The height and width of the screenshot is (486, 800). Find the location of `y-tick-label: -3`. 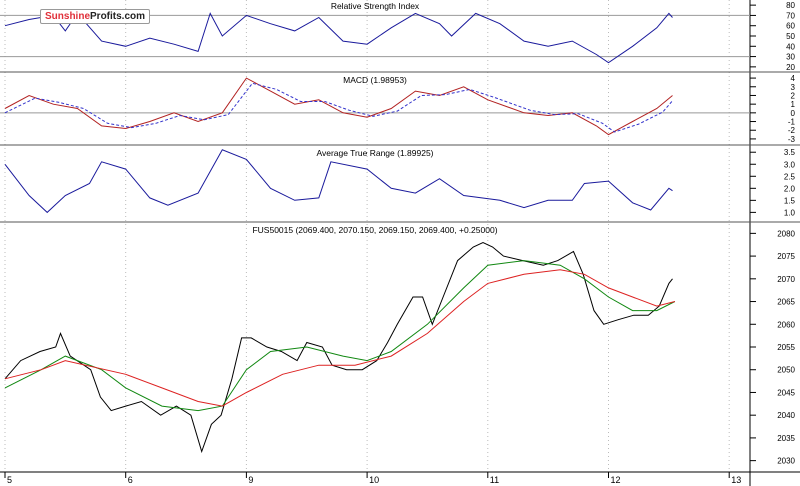

y-tick-label: -3 is located at coordinates (792, 139).